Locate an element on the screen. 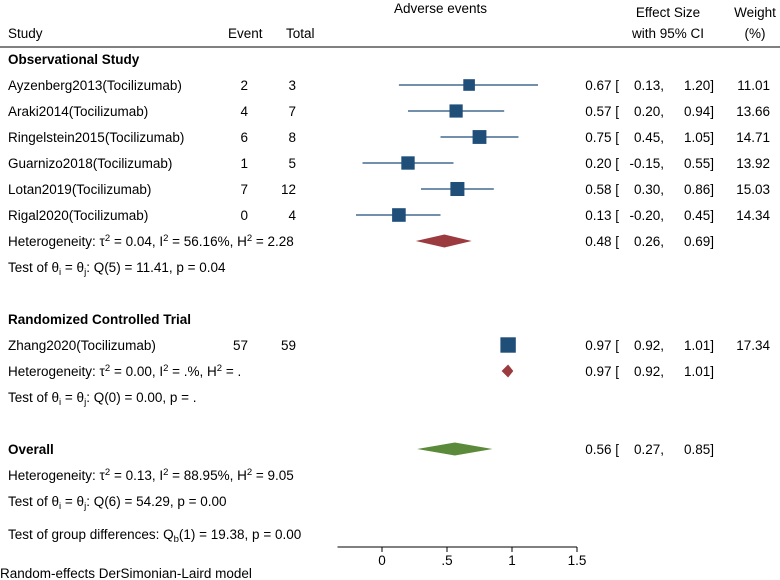  study-event-5: 0 is located at coordinates (244, 215).